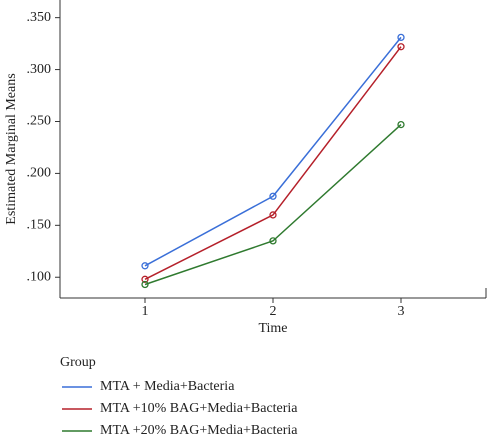  I want to click on y-tick-label: .350, so click(39, 17).